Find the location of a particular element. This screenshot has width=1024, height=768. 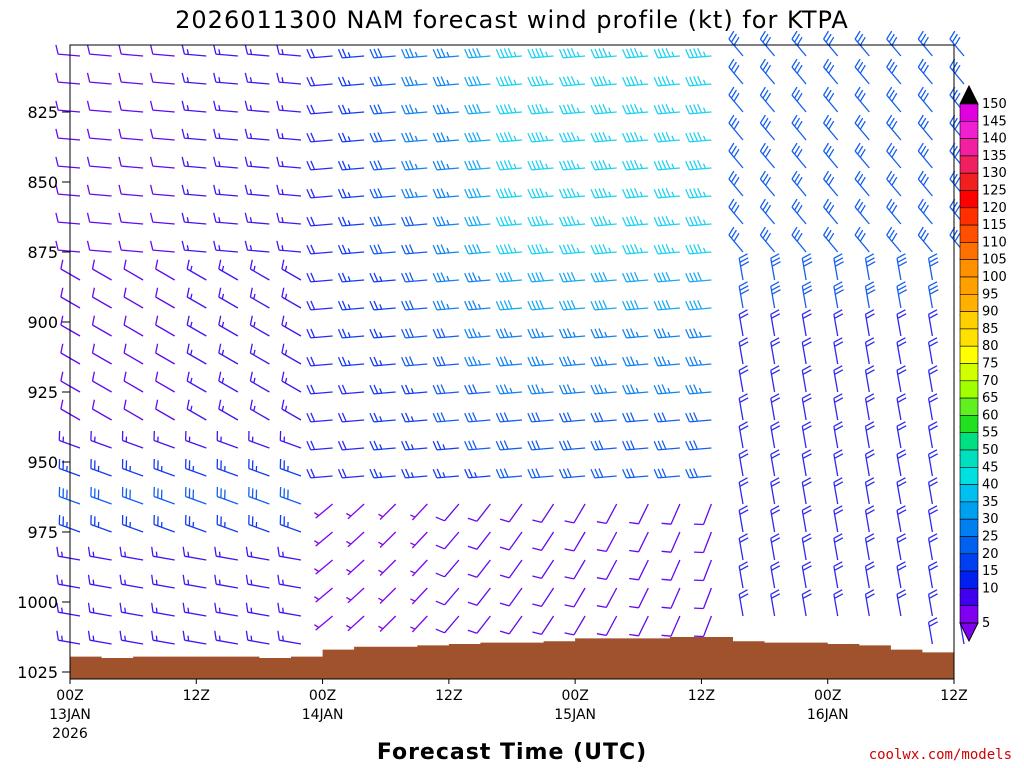

terrain-fill is located at coordinates (512, 658).